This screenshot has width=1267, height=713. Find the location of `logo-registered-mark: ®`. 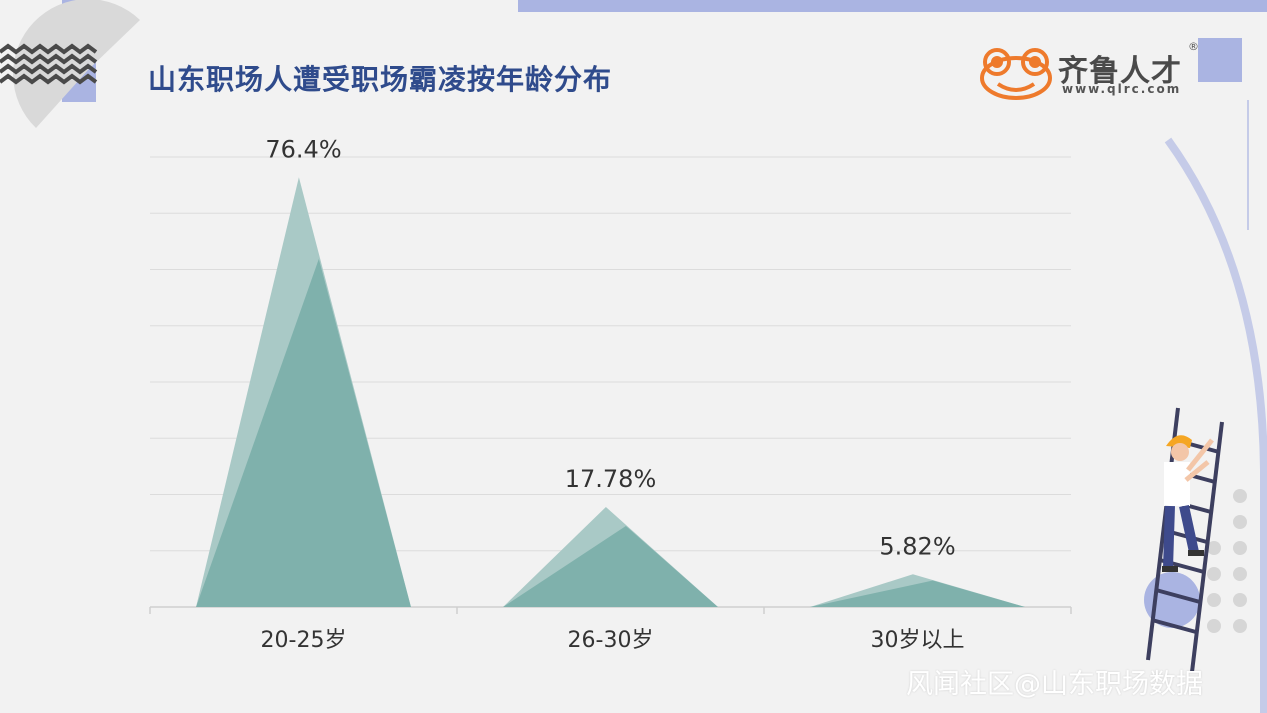

logo-registered-mark: ® is located at coordinates (1193, 46).